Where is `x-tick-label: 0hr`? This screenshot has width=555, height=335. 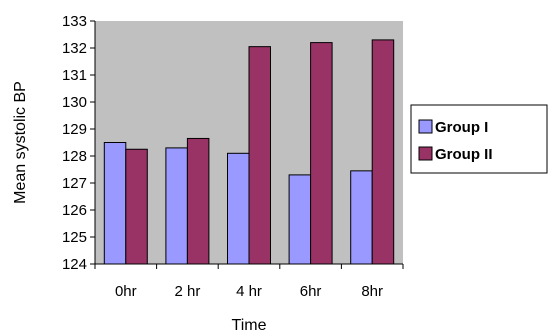
x-tick-label: 0hr is located at coordinates (126, 291).